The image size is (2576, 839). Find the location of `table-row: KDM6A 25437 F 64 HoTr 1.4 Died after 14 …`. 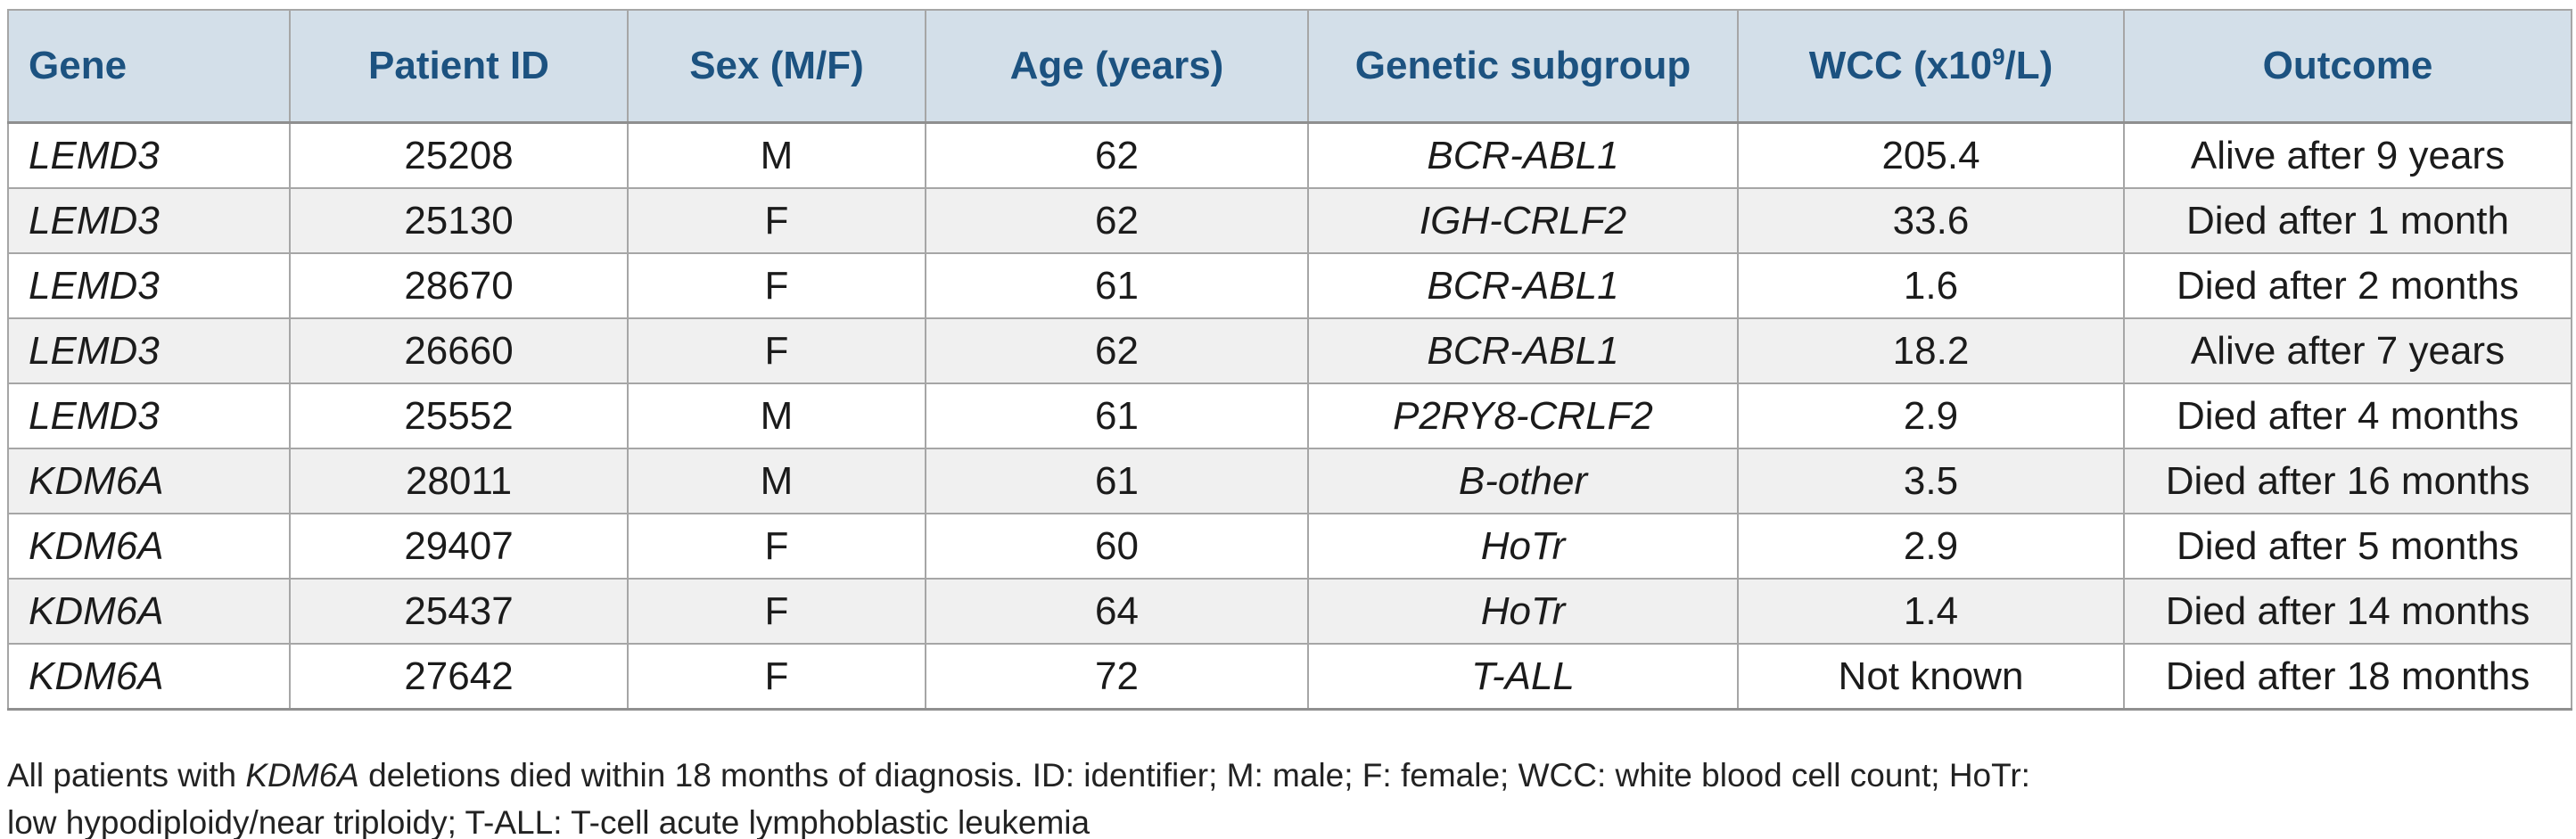

table-row: KDM6A 25437 F 64 HoTr 1.4 Died after 14 … is located at coordinates (1289, 611).